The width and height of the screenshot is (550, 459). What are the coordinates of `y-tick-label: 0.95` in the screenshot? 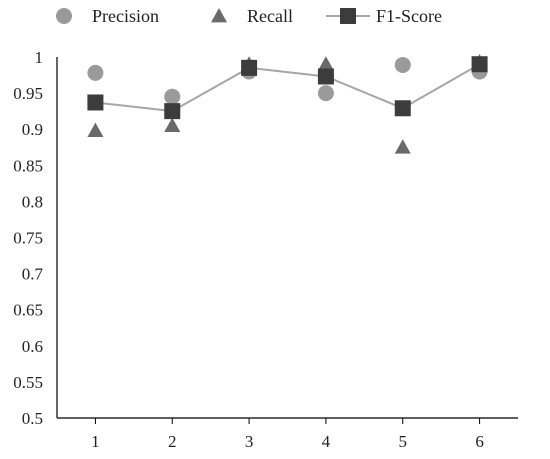 It's located at (28, 93).